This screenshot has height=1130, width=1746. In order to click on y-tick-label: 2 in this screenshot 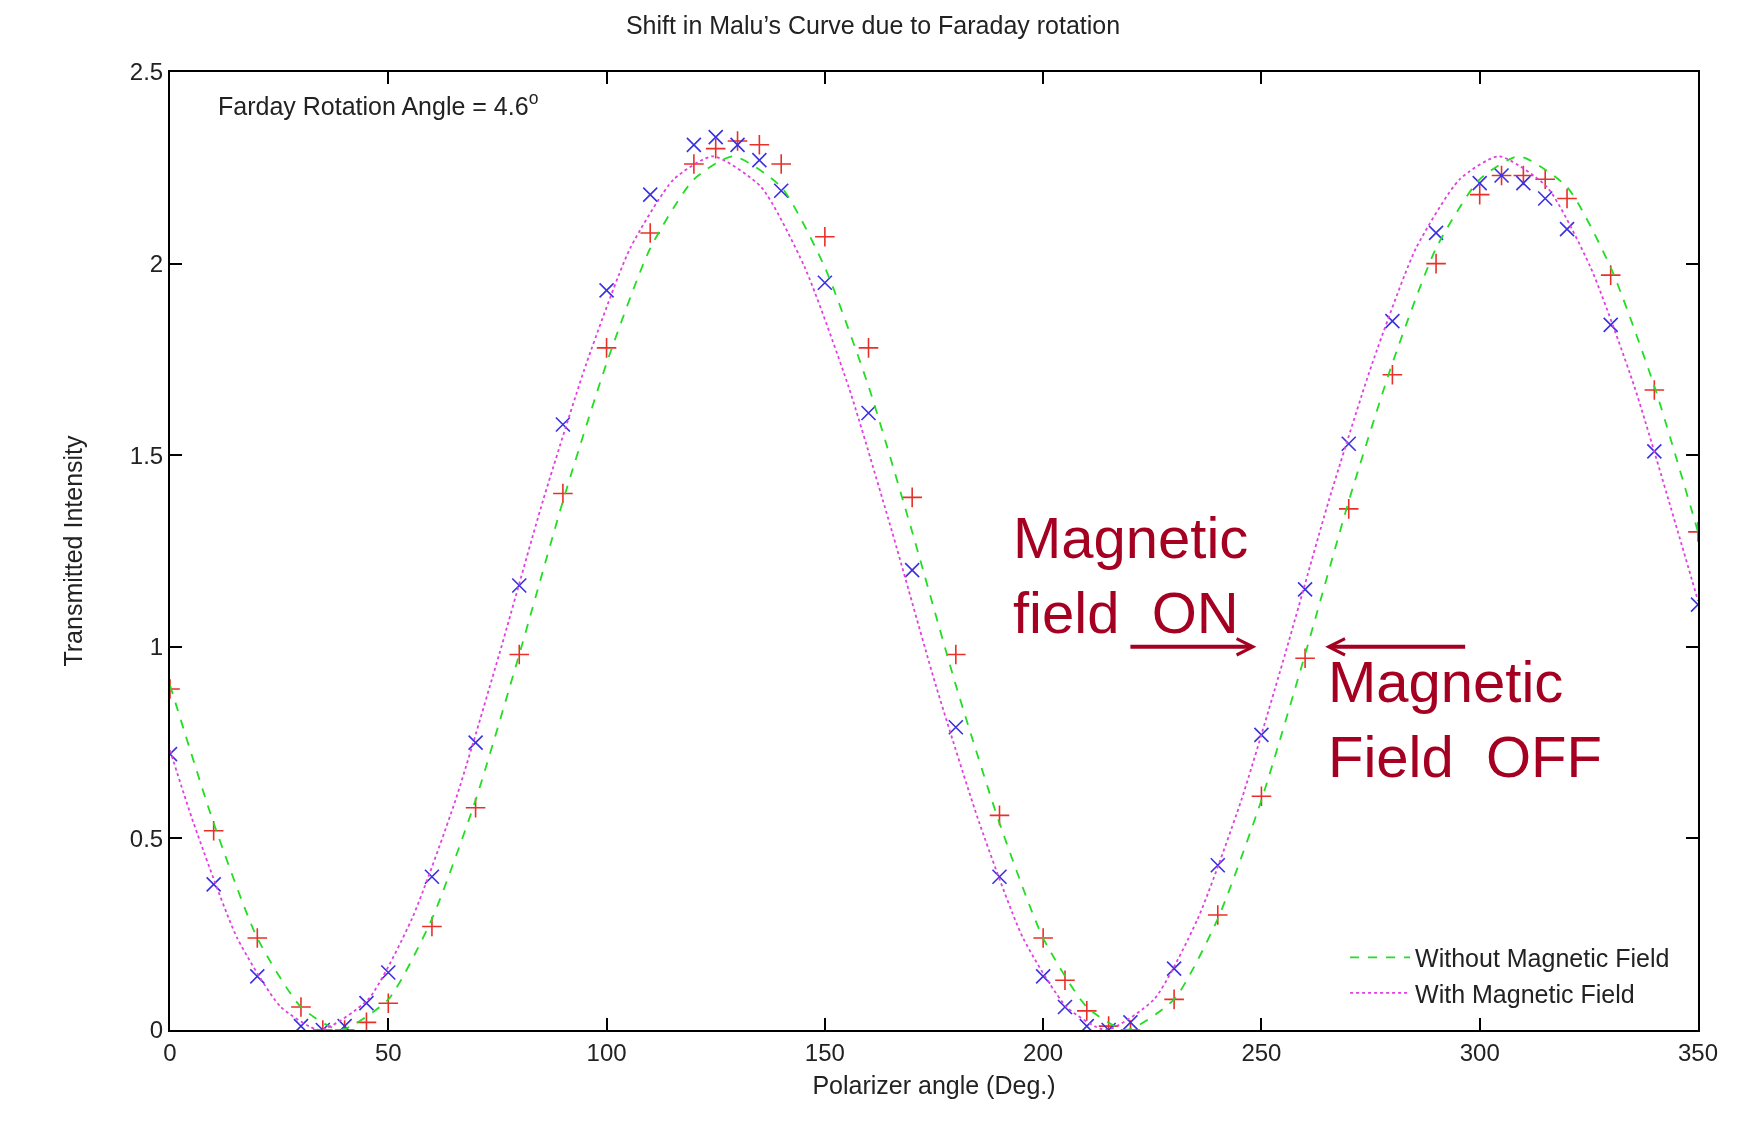, I will do `click(156, 263)`.